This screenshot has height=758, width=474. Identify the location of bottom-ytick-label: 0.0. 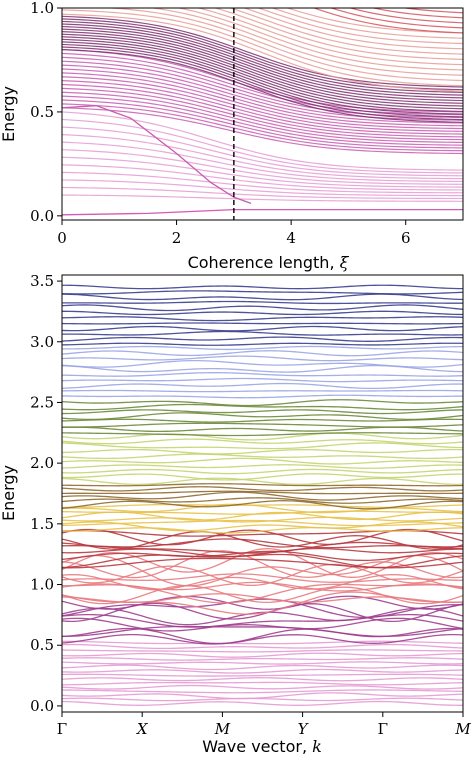
(42, 706).